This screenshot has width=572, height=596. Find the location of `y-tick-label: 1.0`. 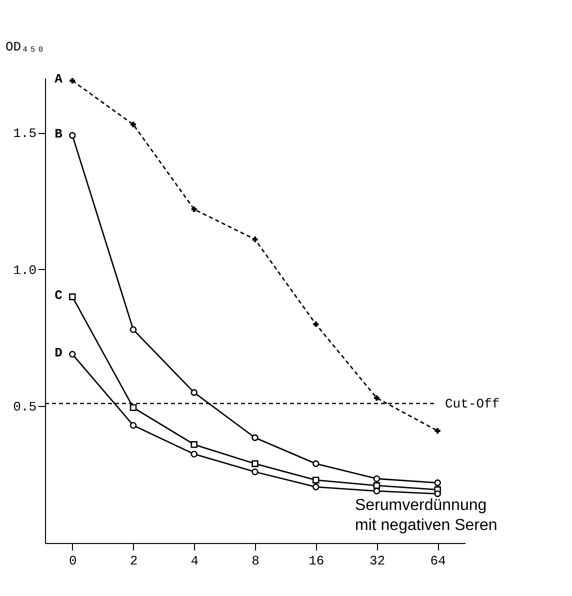

y-tick-label: 1.0 is located at coordinates (24, 270).